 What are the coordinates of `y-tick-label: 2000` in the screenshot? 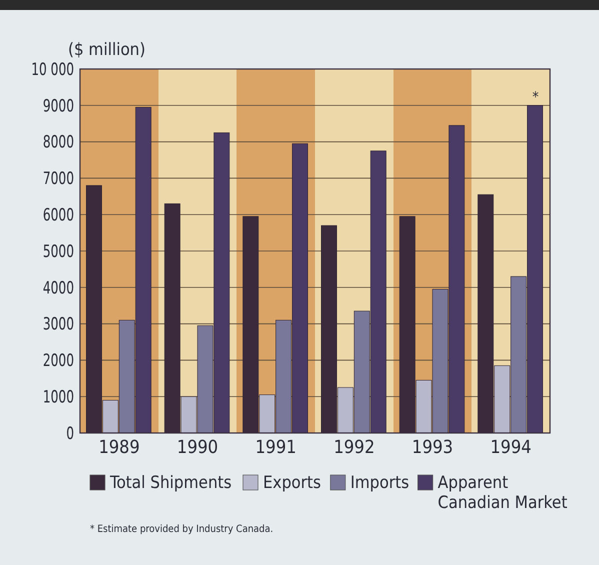 It's located at (58, 360).